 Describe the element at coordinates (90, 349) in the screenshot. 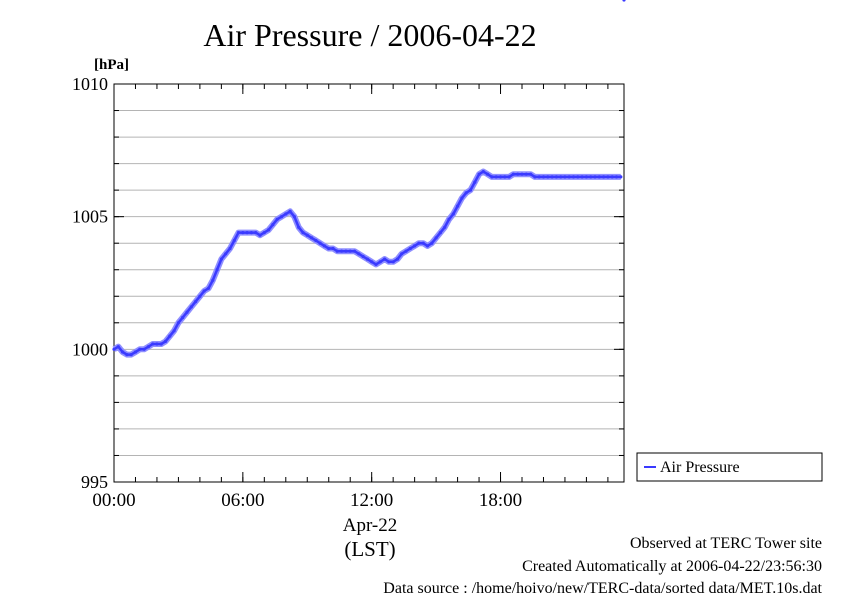

I see `y-tick-label: 1000` at that location.